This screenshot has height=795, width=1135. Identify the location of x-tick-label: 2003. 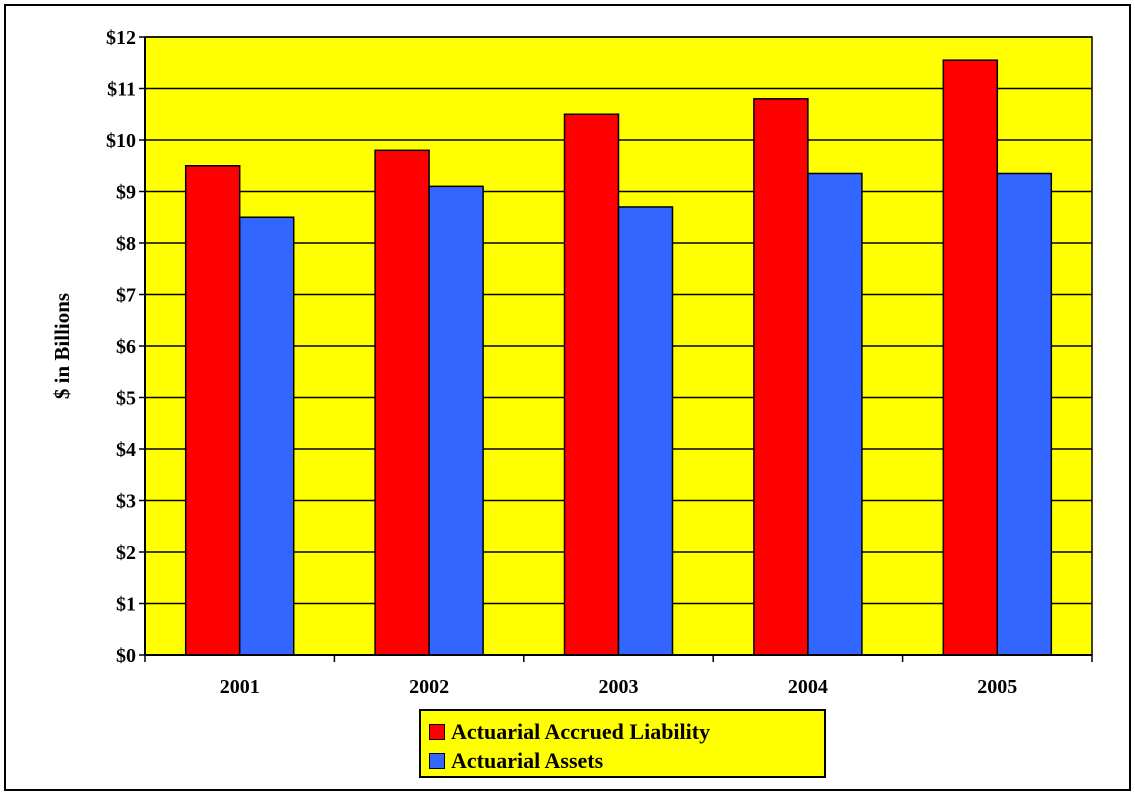
(619, 687).